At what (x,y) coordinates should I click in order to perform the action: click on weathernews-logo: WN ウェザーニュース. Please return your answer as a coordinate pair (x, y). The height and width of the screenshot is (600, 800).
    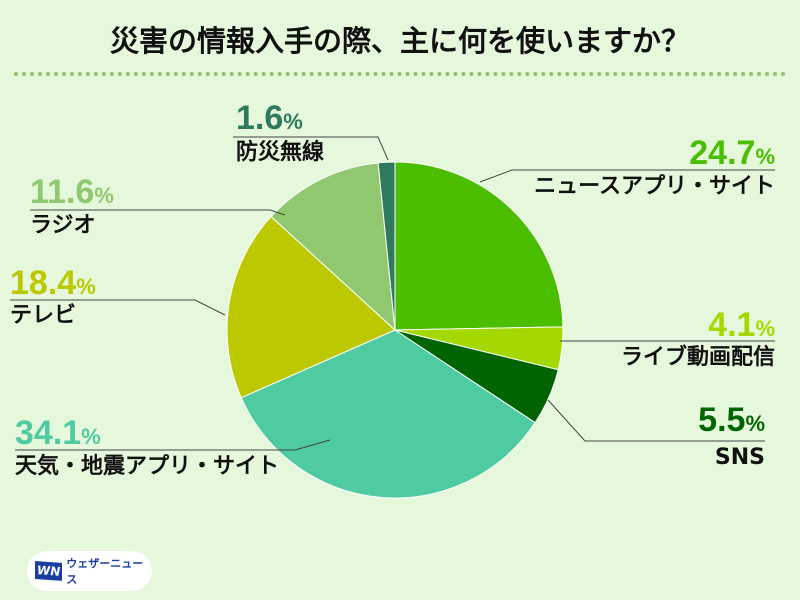
    Looking at the image, I should click on (89, 571).